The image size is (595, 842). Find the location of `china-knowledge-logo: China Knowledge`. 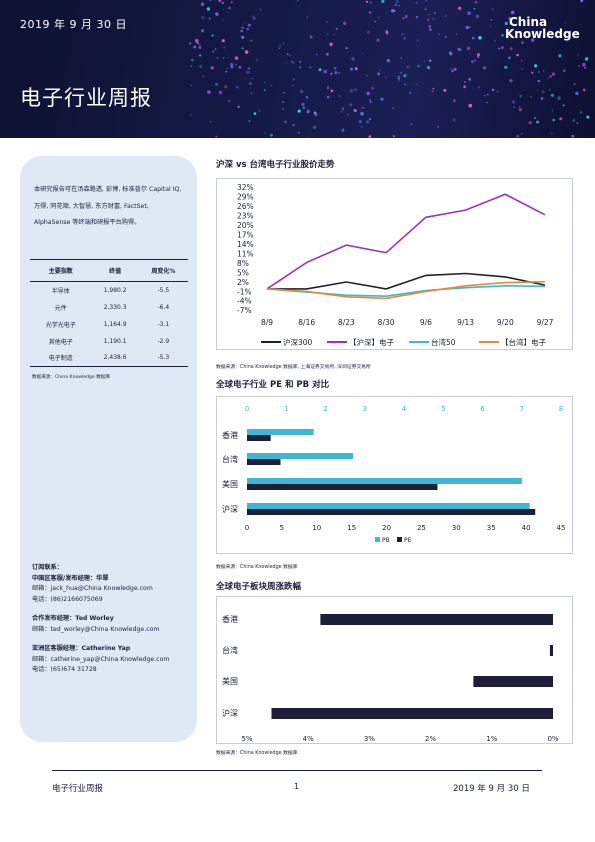

china-knowledge-logo: China Knowledge is located at coordinates (542, 28).